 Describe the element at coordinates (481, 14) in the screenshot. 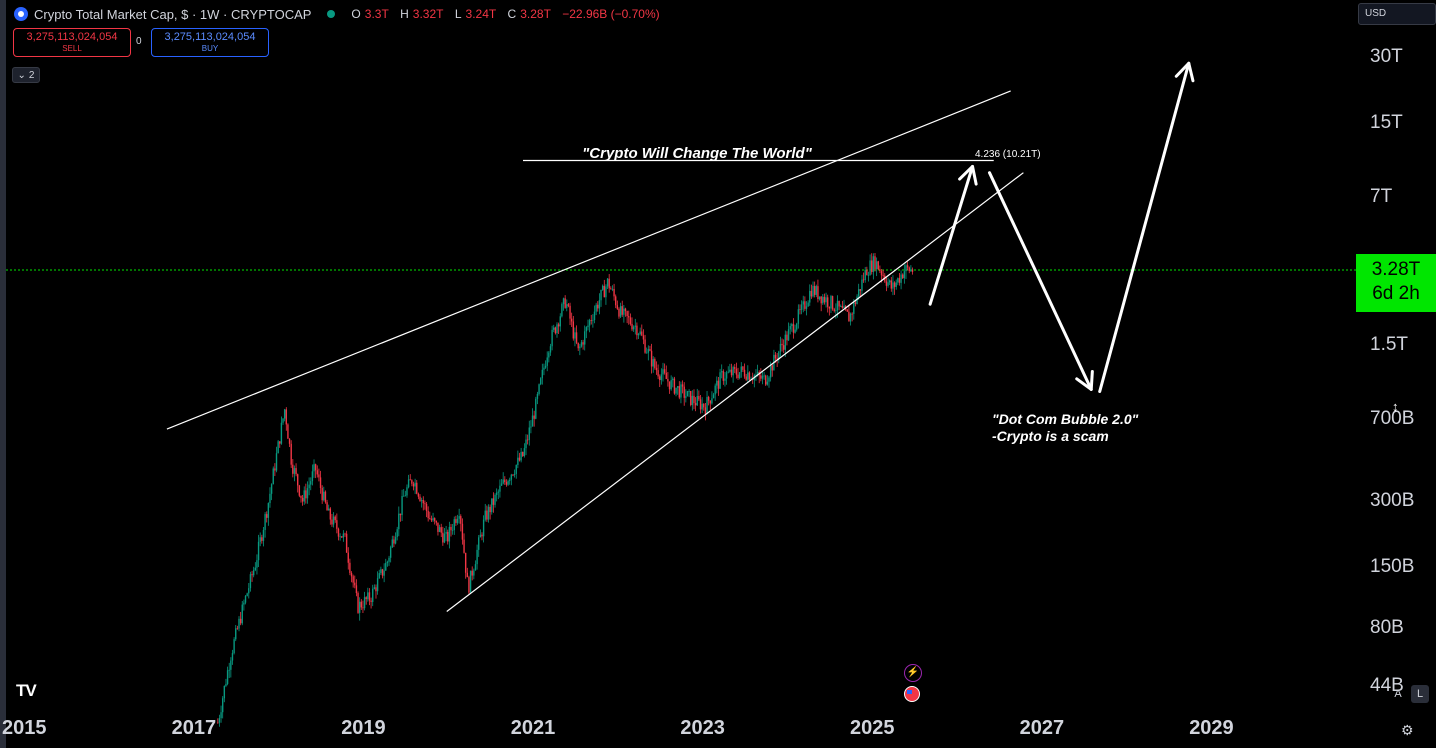

I see `ohlc-low: 3.24T` at that location.